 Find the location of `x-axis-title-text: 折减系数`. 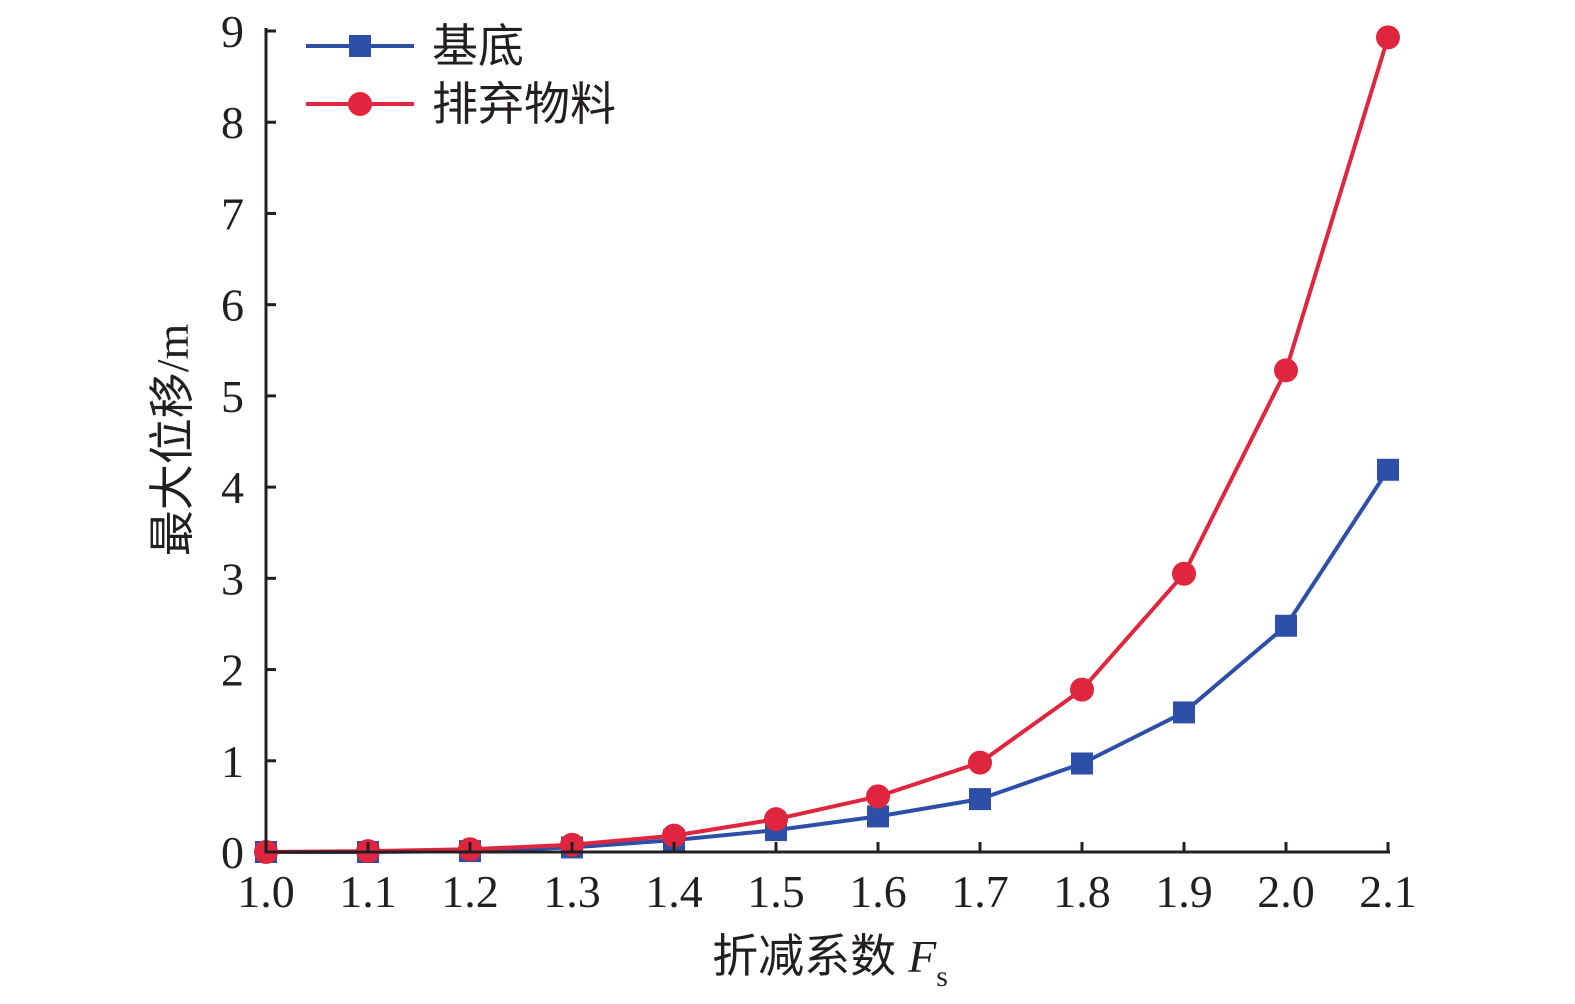

x-axis-title-text: 折减系数 is located at coordinates (804, 956).